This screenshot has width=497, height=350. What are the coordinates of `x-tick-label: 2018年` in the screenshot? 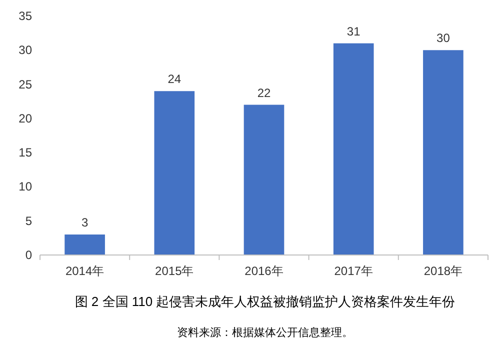 It's located at (443, 271).